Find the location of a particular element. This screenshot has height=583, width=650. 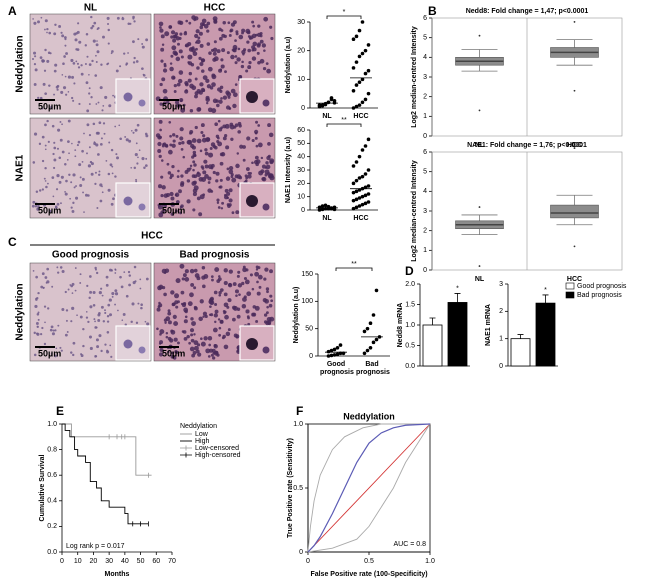

y-tick-label: 3 is located at coordinates (425, 77).